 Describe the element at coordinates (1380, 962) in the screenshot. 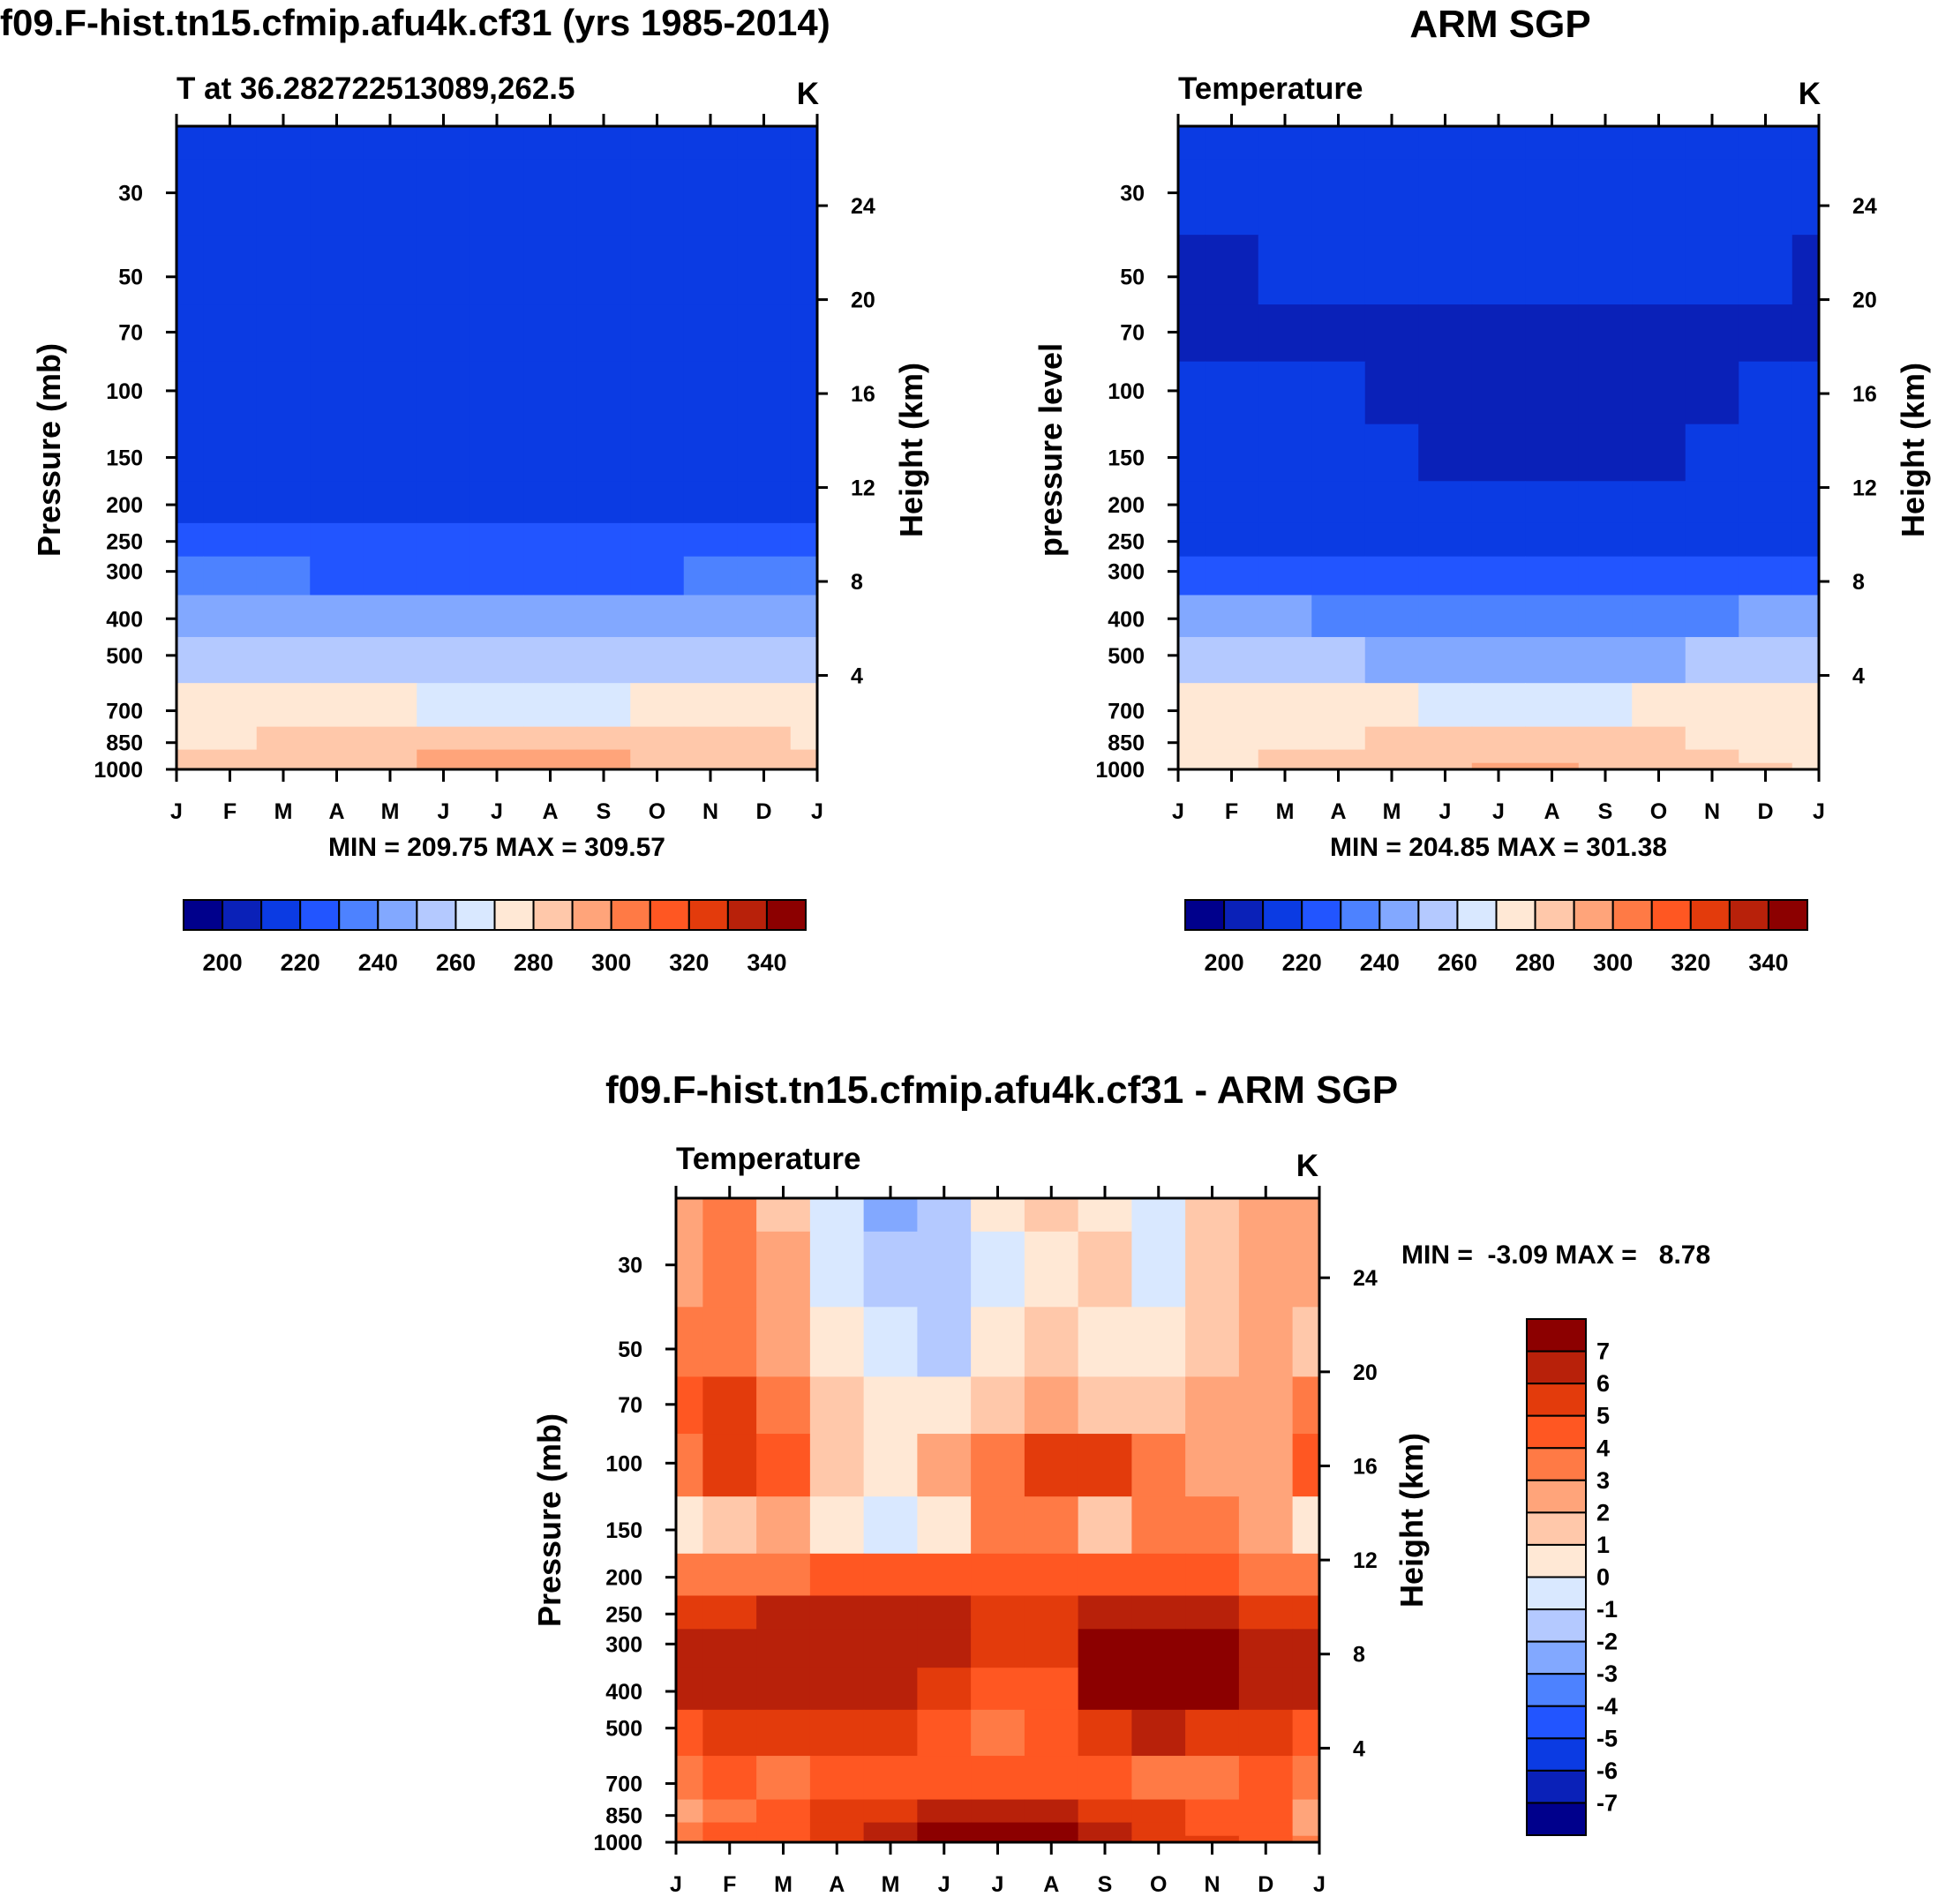

I see `colorbar-label: 240` at that location.